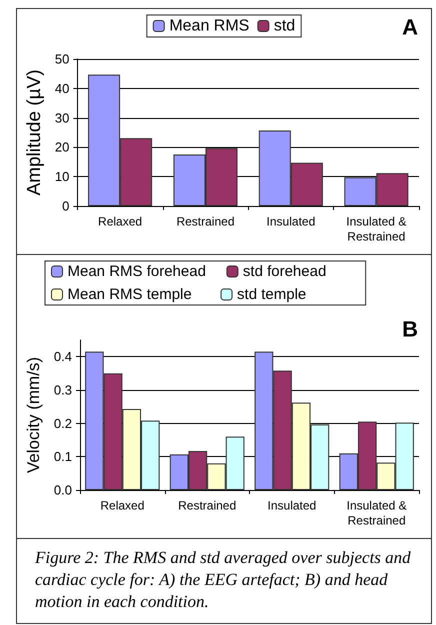 This screenshot has width=436, height=625. I want to click on legend-label: std, so click(285, 26).